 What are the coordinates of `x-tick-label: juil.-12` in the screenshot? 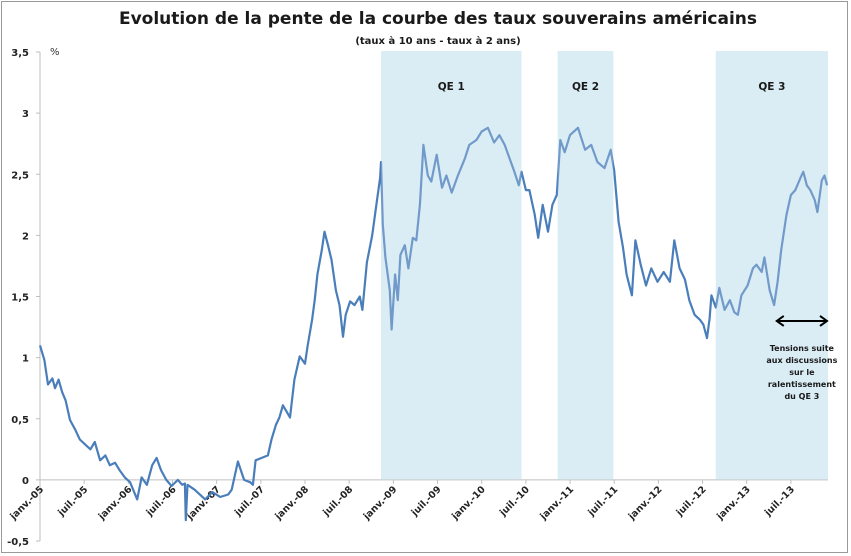 It's located at (691, 501).